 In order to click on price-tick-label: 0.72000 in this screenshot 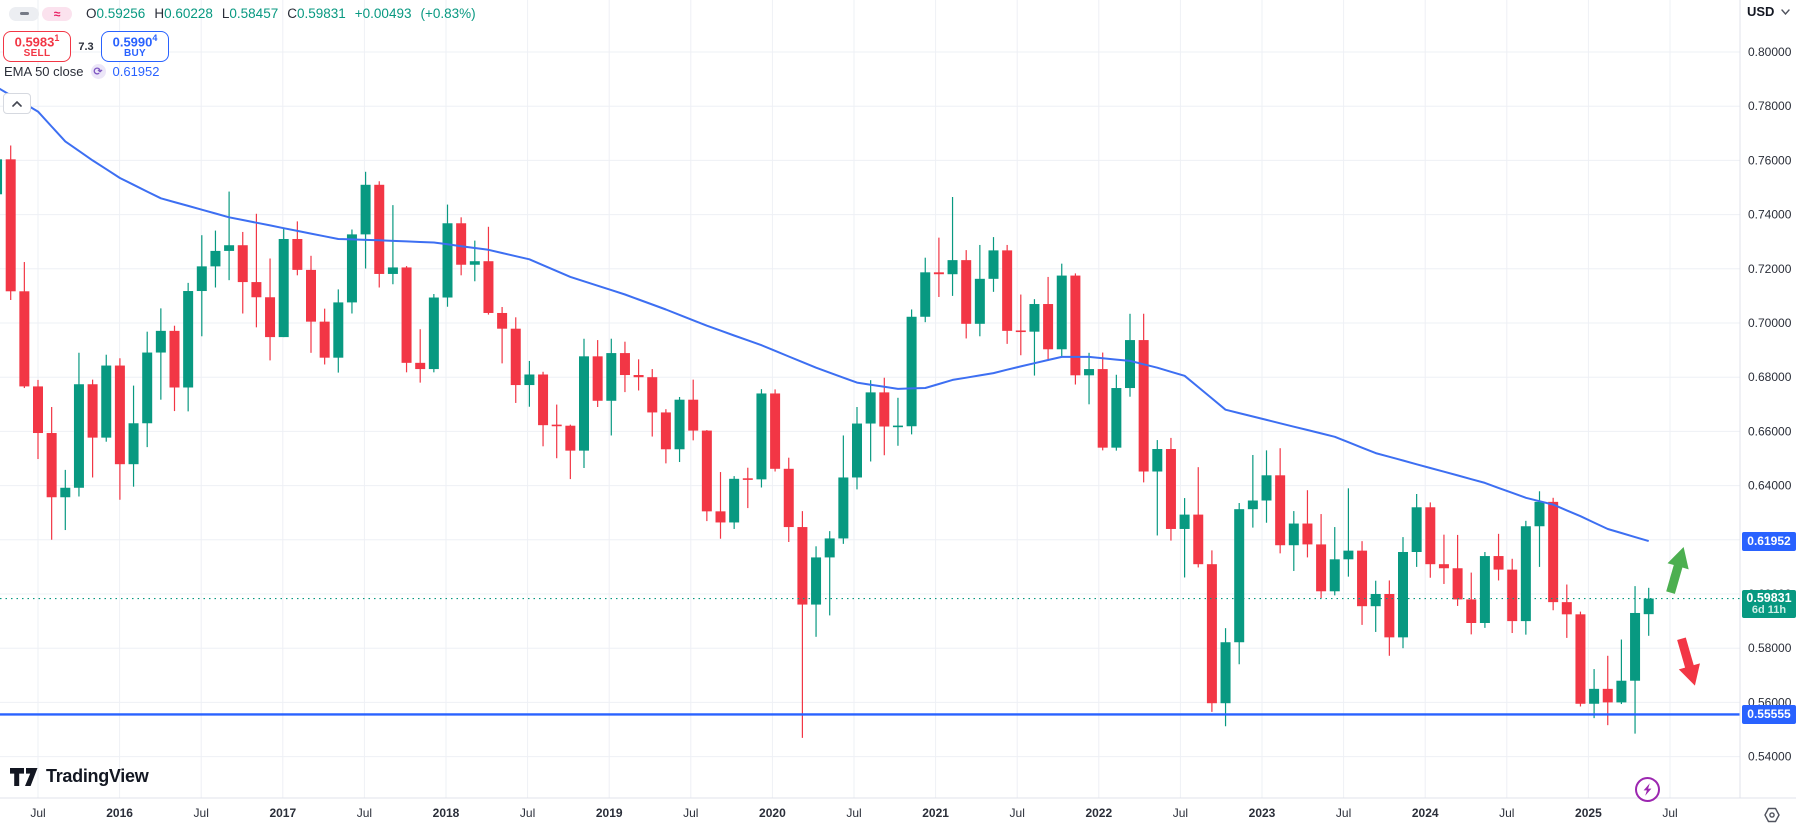, I will do `click(1770, 269)`.